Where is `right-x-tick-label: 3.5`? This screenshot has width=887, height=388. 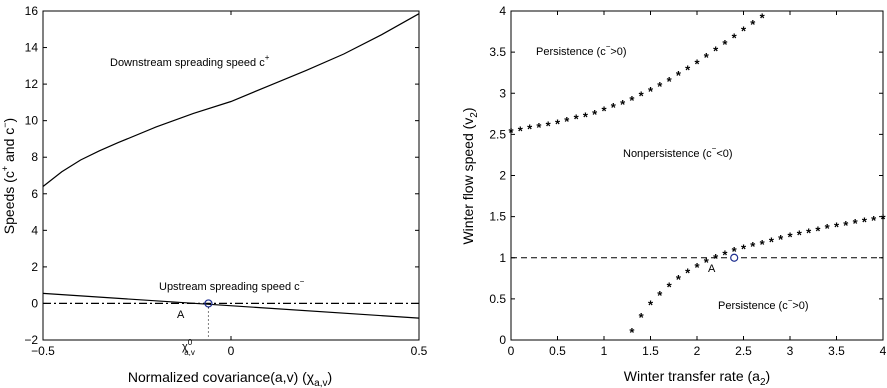 right-x-tick-label: 3.5 is located at coordinates (836, 351).